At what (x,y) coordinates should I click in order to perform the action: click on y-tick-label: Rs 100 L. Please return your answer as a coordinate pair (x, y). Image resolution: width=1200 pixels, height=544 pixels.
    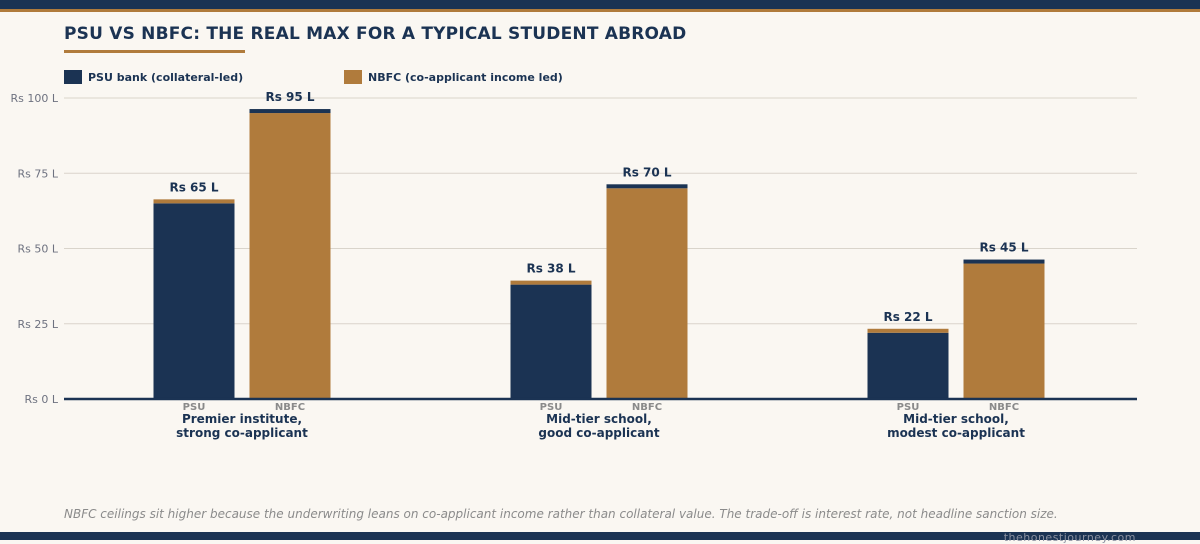
    Looking at the image, I should click on (35, 98).